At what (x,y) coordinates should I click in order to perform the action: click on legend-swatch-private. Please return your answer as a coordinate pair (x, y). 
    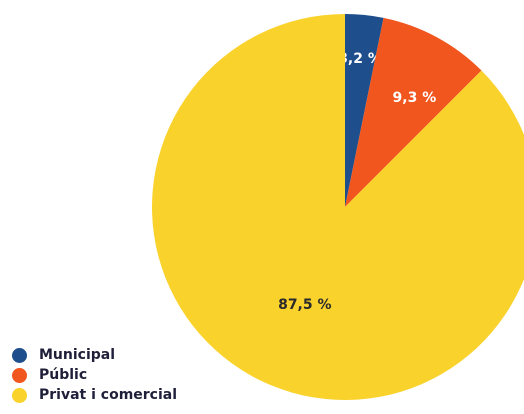
    Looking at the image, I should click on (19, 395).